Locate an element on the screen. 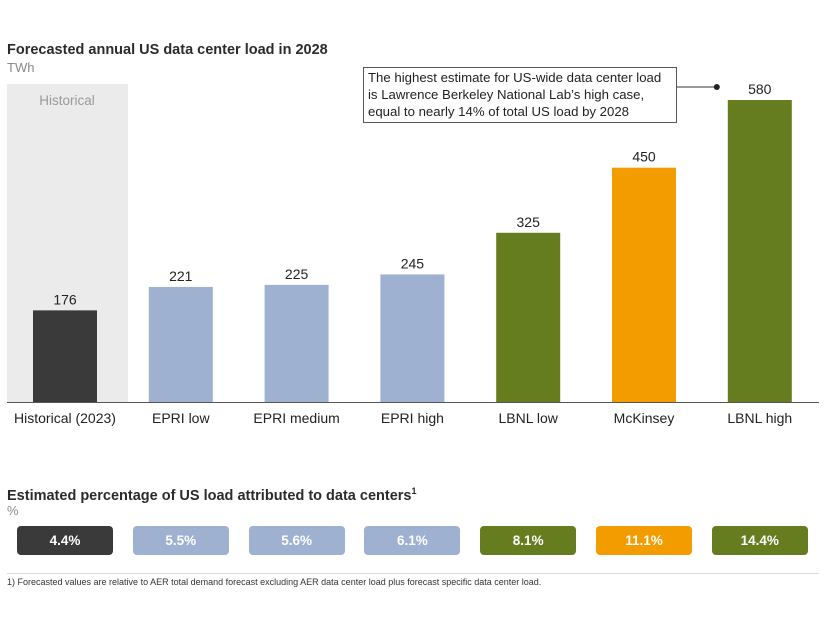 This screenshot has width=826, height=620. x-tick-label: EPRI high is located at coordinates (412, 418).